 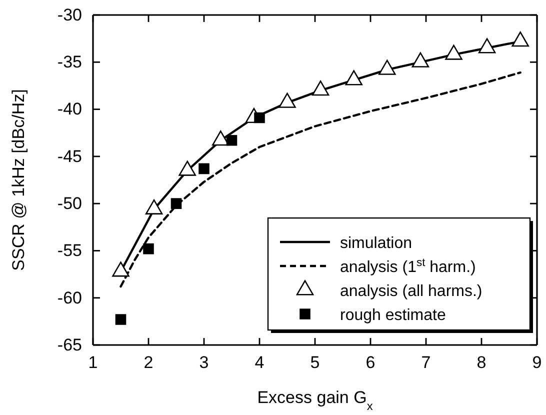 What do you see at coordinates (18, 180) in the screenshot?
I see `y-axis-title: SSCR @ 1kHz [dBc/Hz]` at bounding box center [18, 180].